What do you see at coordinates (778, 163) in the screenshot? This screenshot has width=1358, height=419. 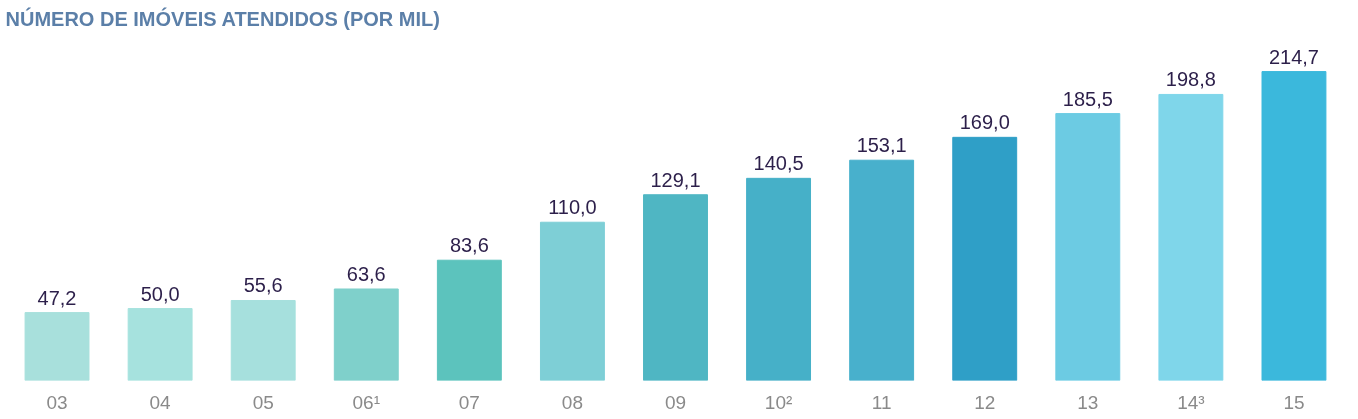 I see `data-label: 140,5` at bounding box center [778, 163].